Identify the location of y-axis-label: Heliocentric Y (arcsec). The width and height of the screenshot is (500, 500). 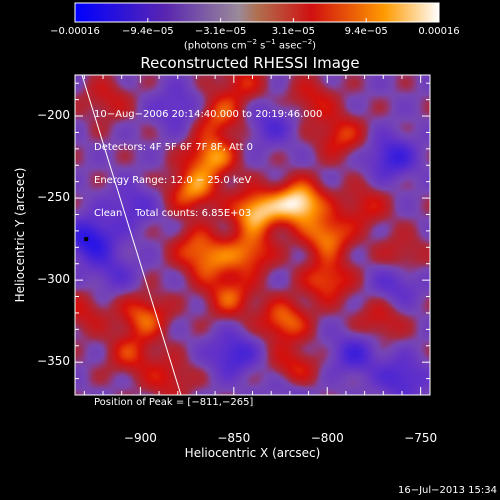
(20, 235).